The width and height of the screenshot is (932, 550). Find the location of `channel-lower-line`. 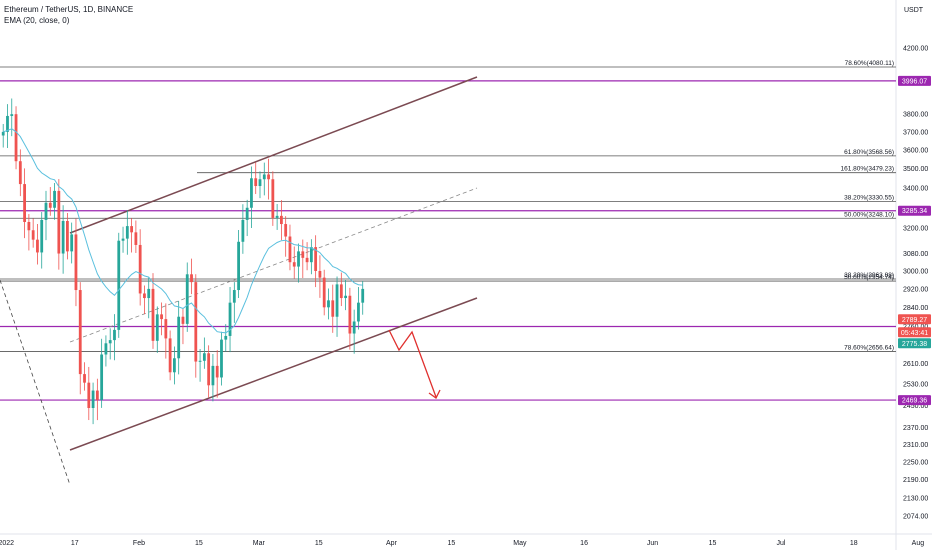

channel-lower-line is located at coordinates (273, 374).